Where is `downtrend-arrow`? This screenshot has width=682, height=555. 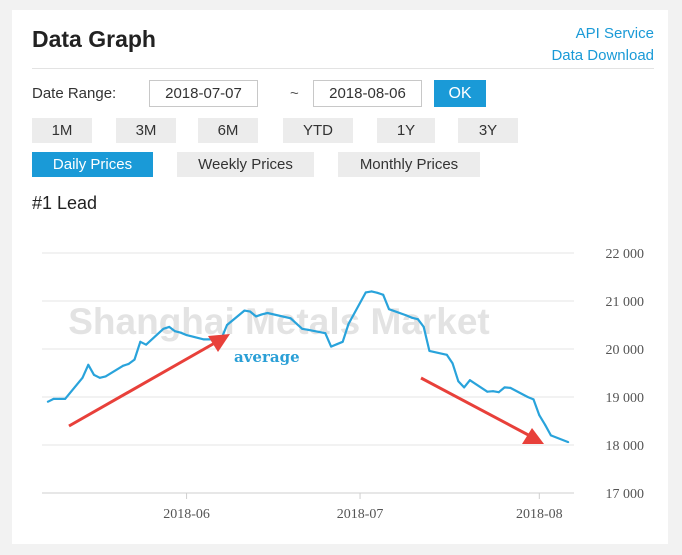 downtrend-arrow is located at coordinates (482, 410).